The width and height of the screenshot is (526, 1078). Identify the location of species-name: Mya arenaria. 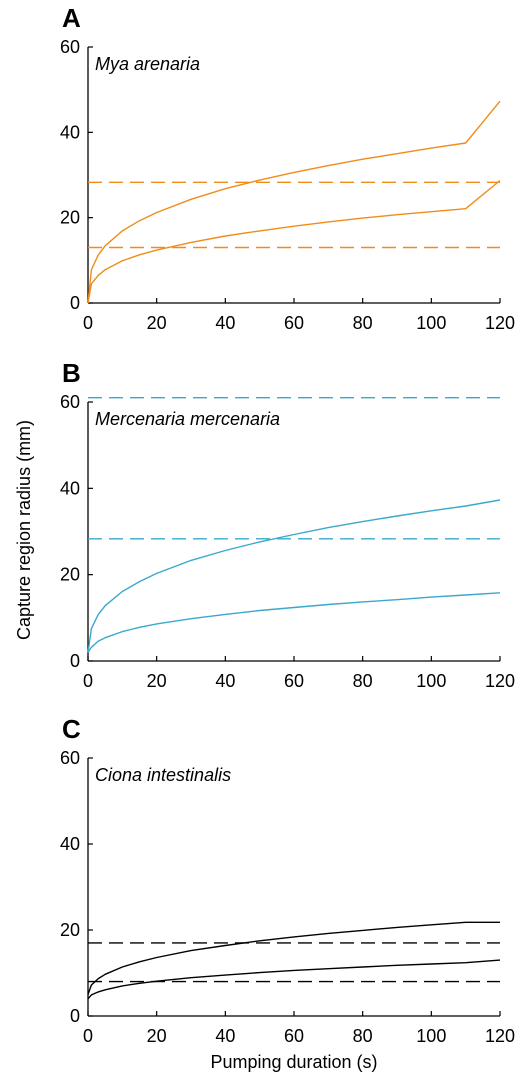
(147, 64).